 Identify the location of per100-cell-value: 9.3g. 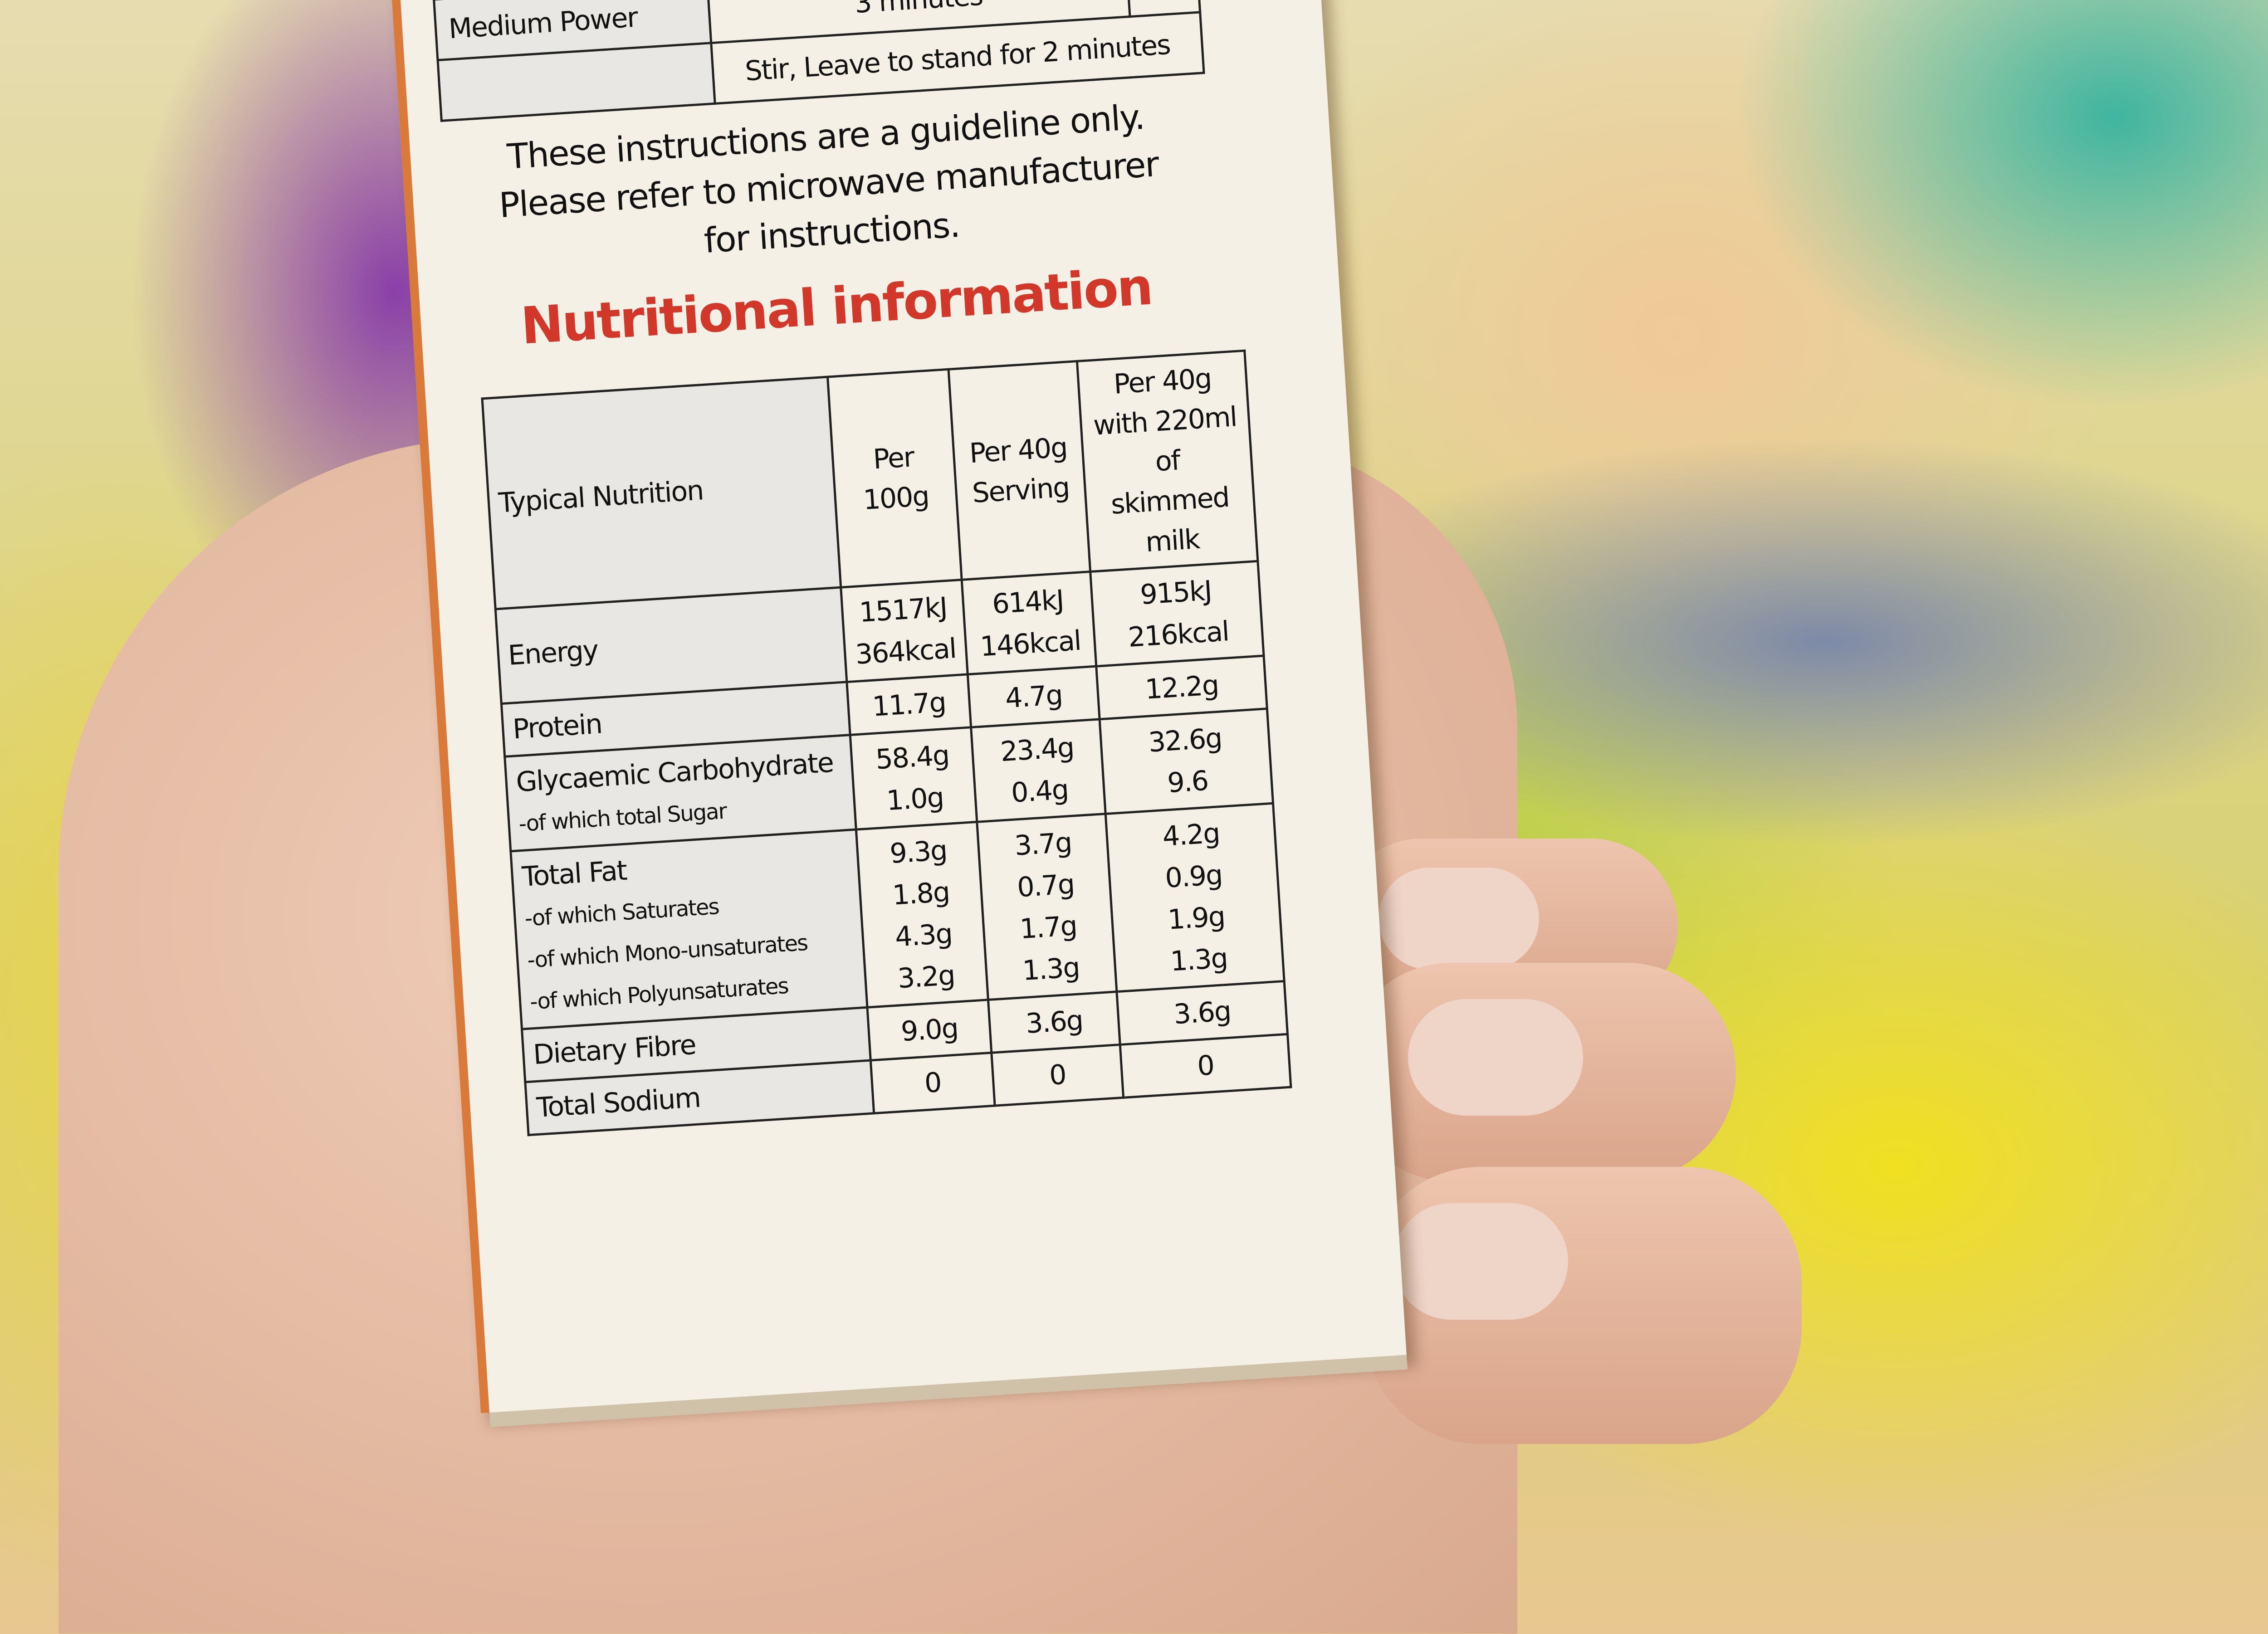
(919, 852).